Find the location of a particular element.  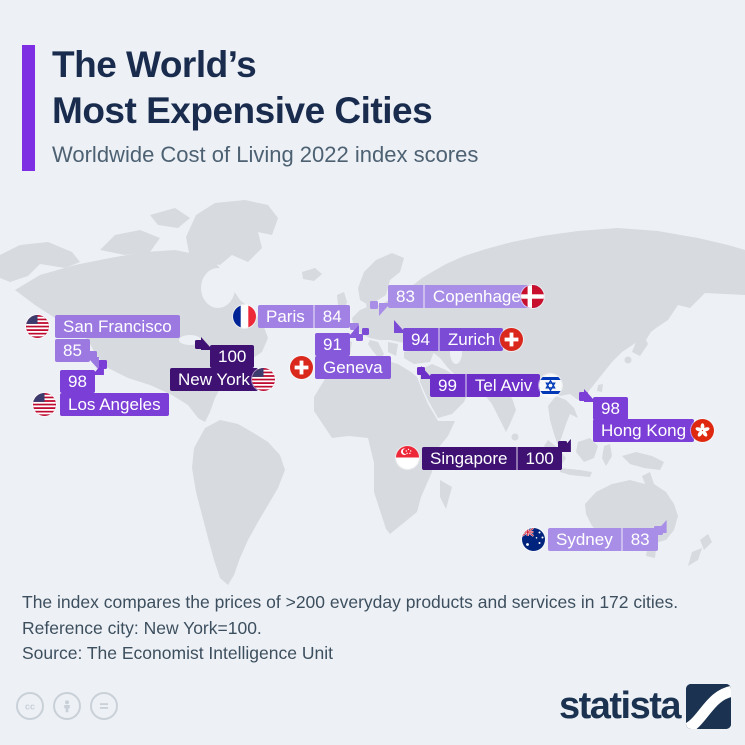

city-score-box: 91 is located at coordinates (337, 340).